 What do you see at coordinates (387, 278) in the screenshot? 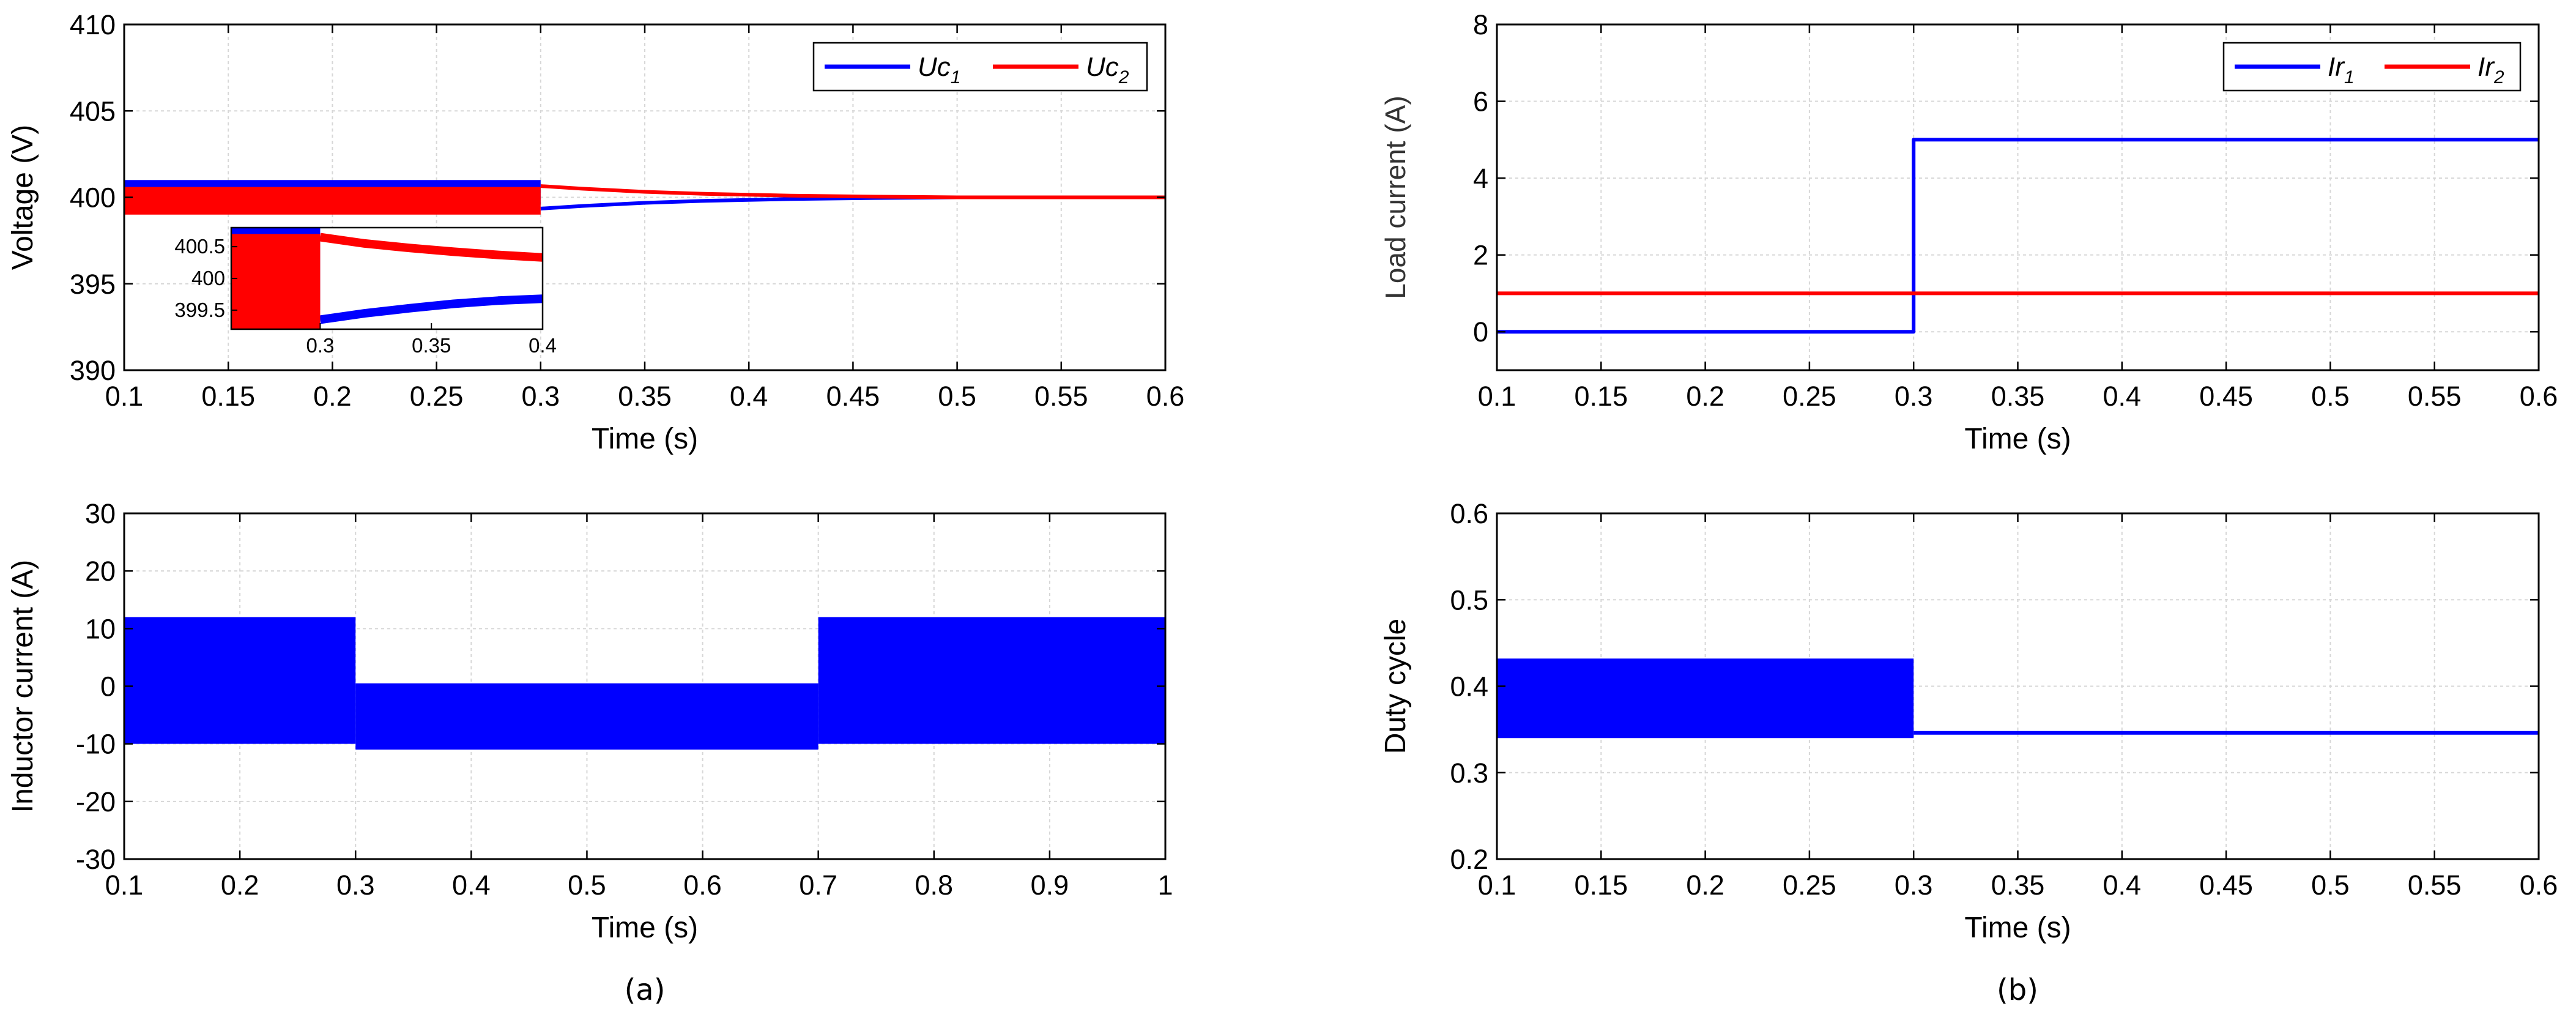
I see `inset-series` at bounding box center [387, 278].